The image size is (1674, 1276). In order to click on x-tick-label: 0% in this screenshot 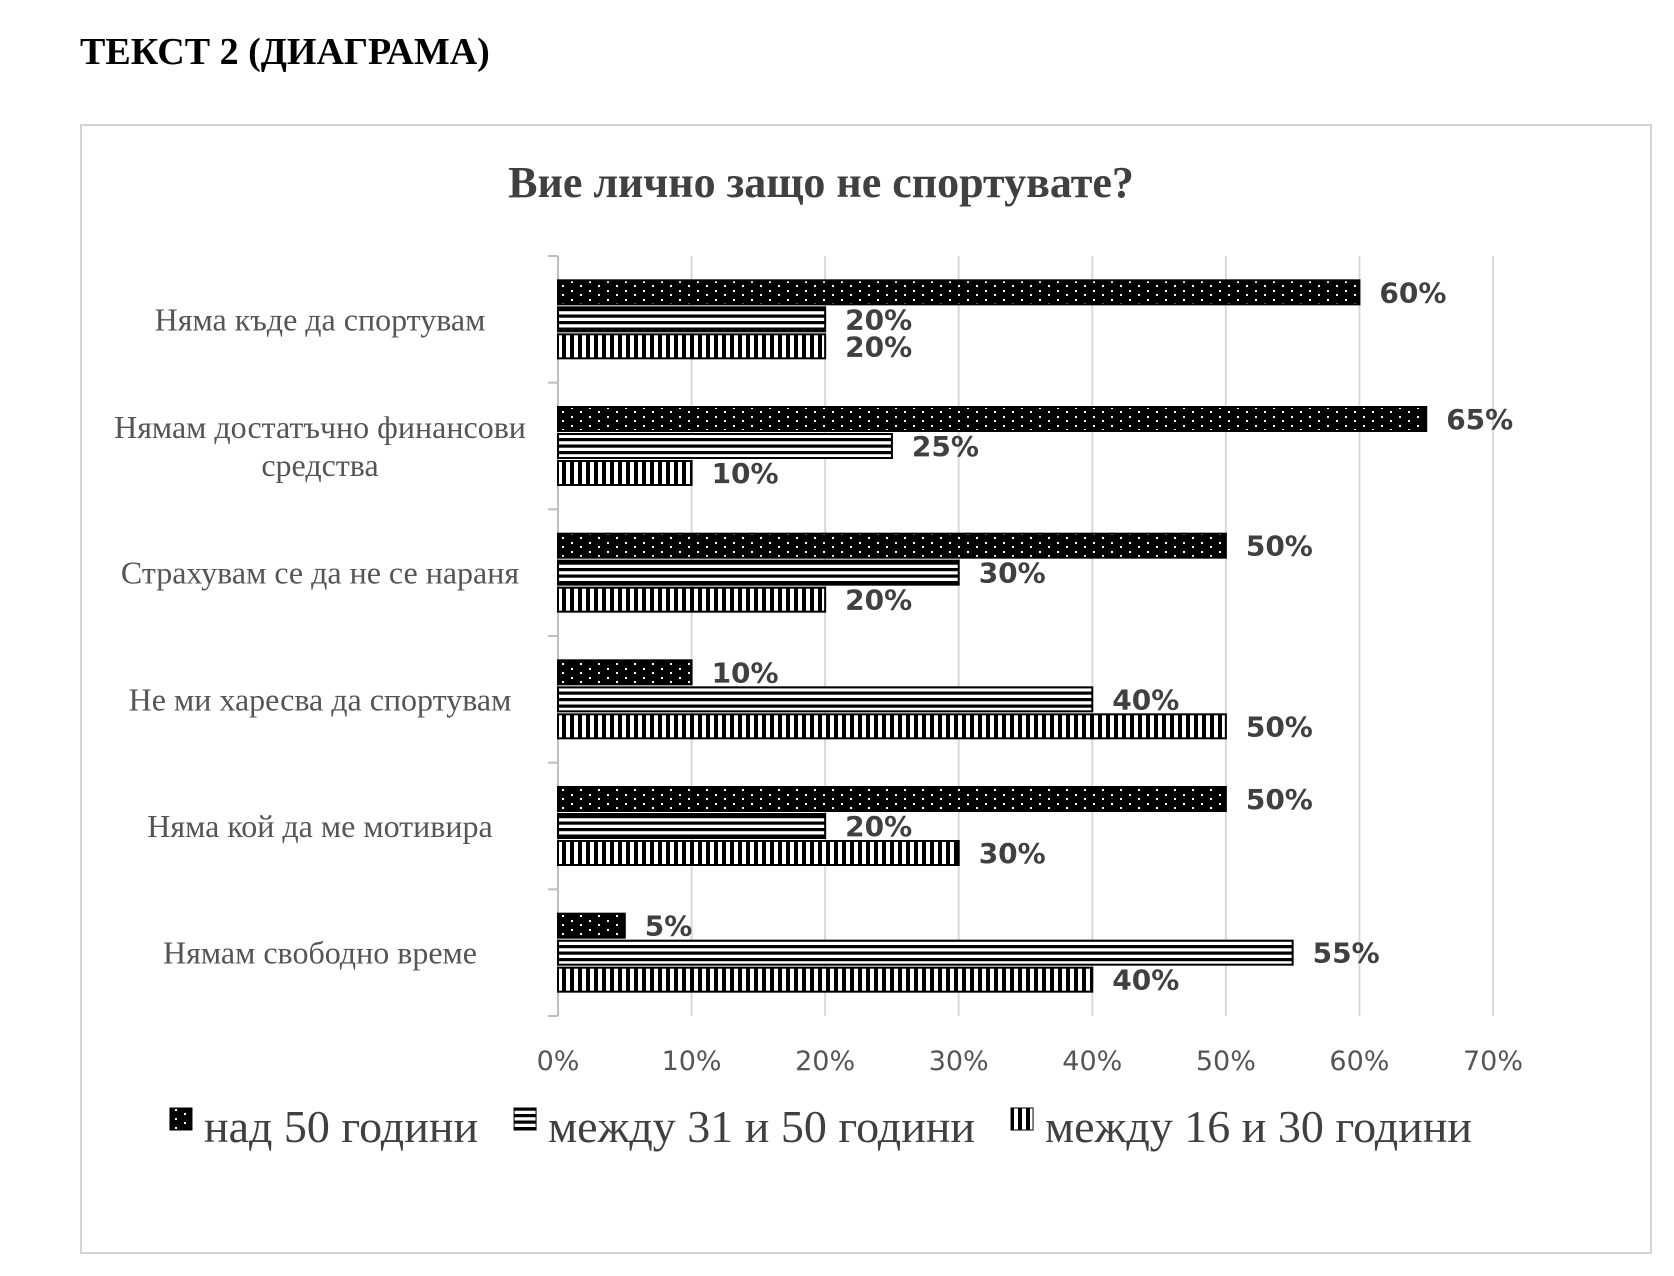, I will do `click(558, 1061)`.